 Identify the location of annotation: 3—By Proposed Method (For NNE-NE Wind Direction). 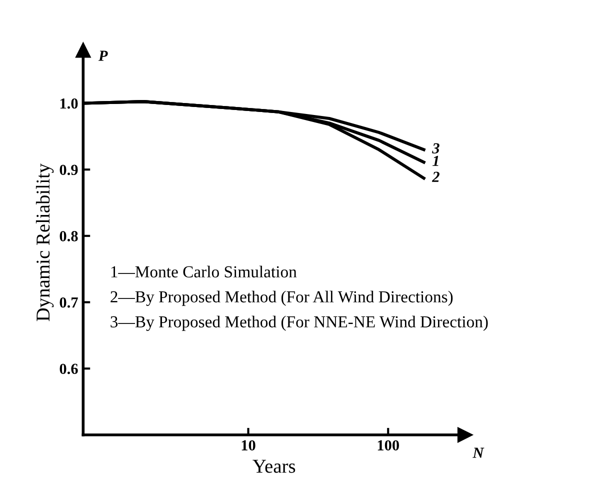
(299, 323).